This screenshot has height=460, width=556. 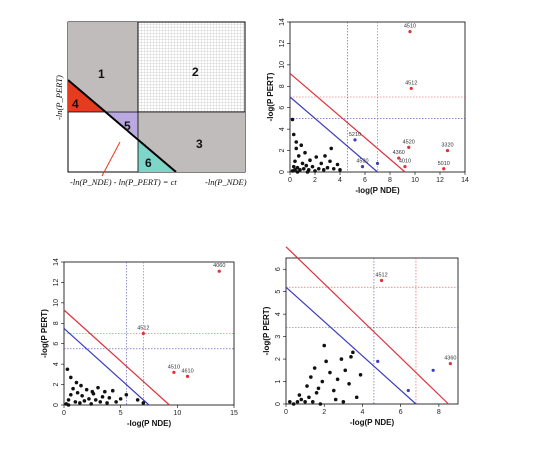 I want to click on x-axis-label: -log(P NDE), so click(x=372, y=422).